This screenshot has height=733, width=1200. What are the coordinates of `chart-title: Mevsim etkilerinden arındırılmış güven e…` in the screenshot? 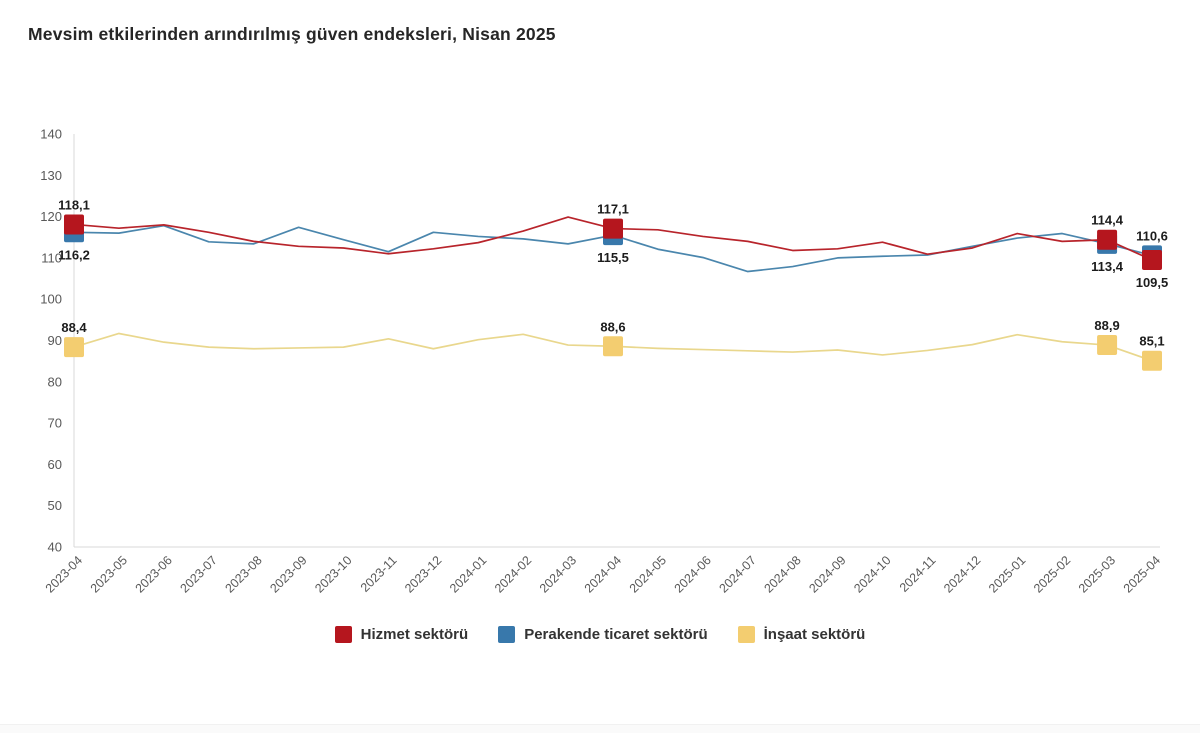 It's located at (292, 34).